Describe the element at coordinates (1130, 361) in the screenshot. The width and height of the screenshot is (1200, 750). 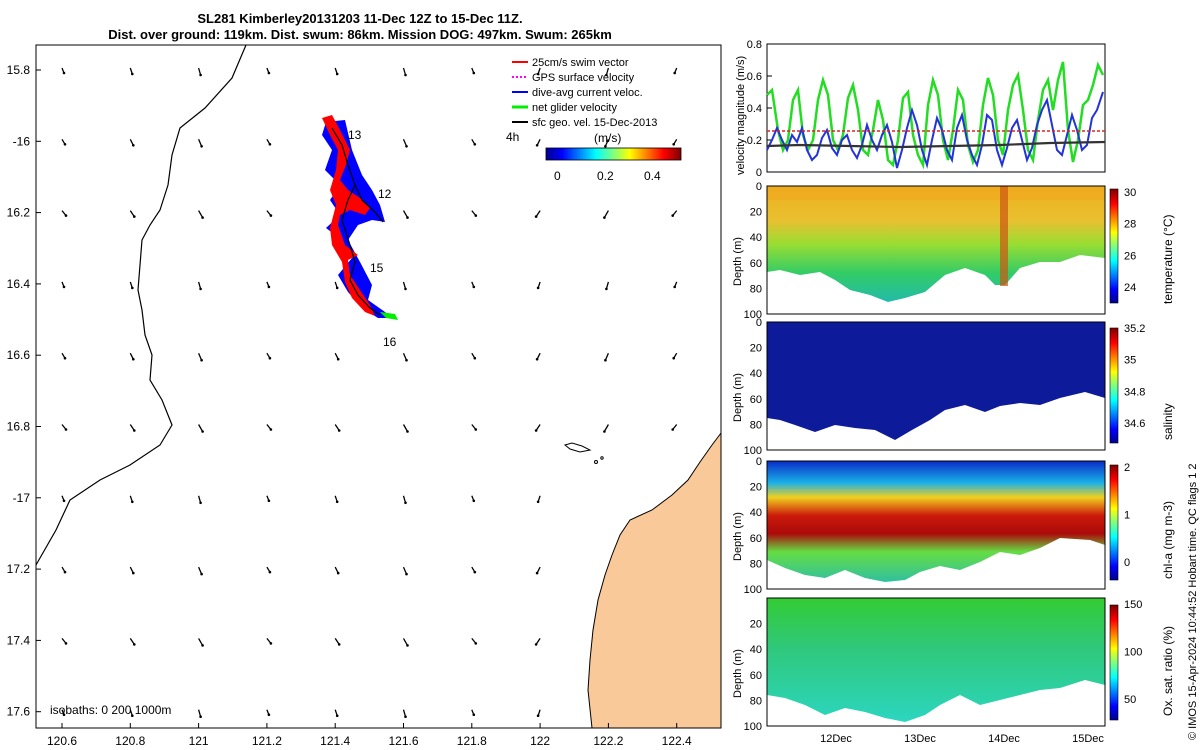
I see `colorbar-tick: 35` at that location.